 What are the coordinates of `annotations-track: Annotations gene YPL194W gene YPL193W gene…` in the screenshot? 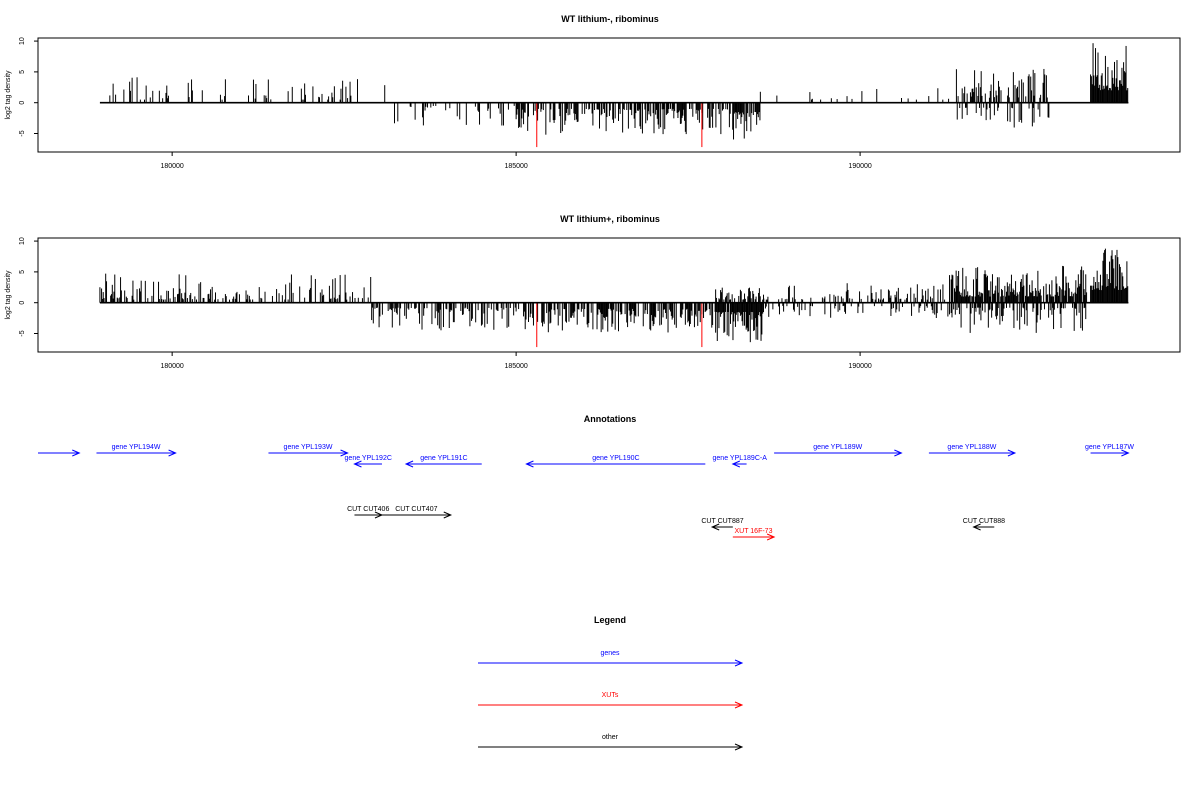 It's located at (586, 477).